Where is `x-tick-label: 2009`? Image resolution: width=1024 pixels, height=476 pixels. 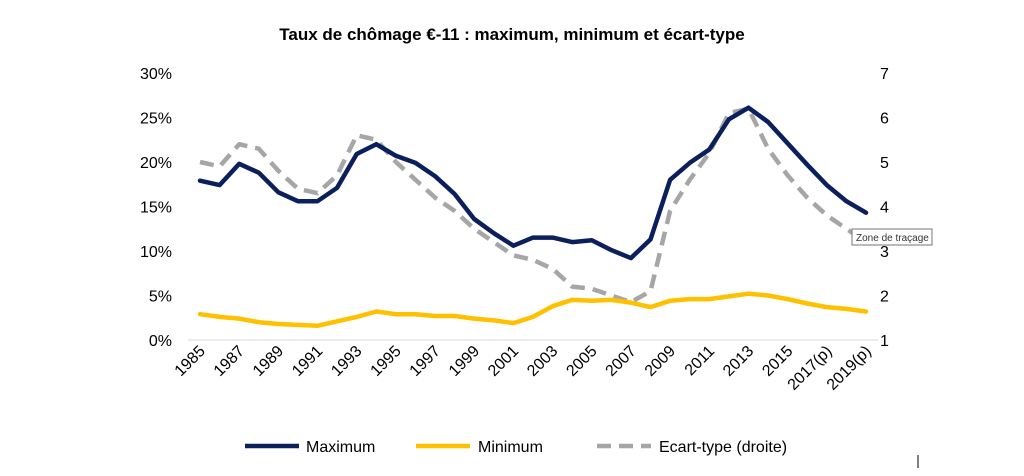 x-tick-label: 2009 is located at coordinates (660, 361).